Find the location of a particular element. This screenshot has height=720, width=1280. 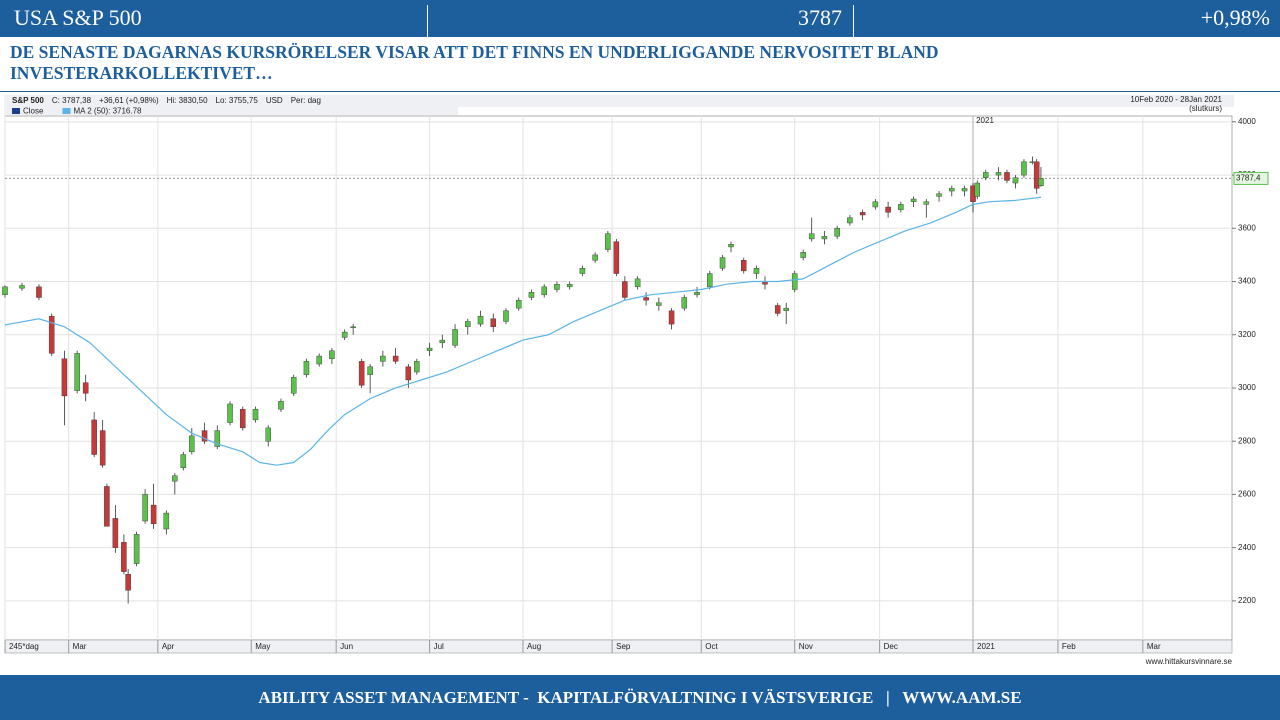

y-tick-label: 3000 is located at coordinates (1247, 387).